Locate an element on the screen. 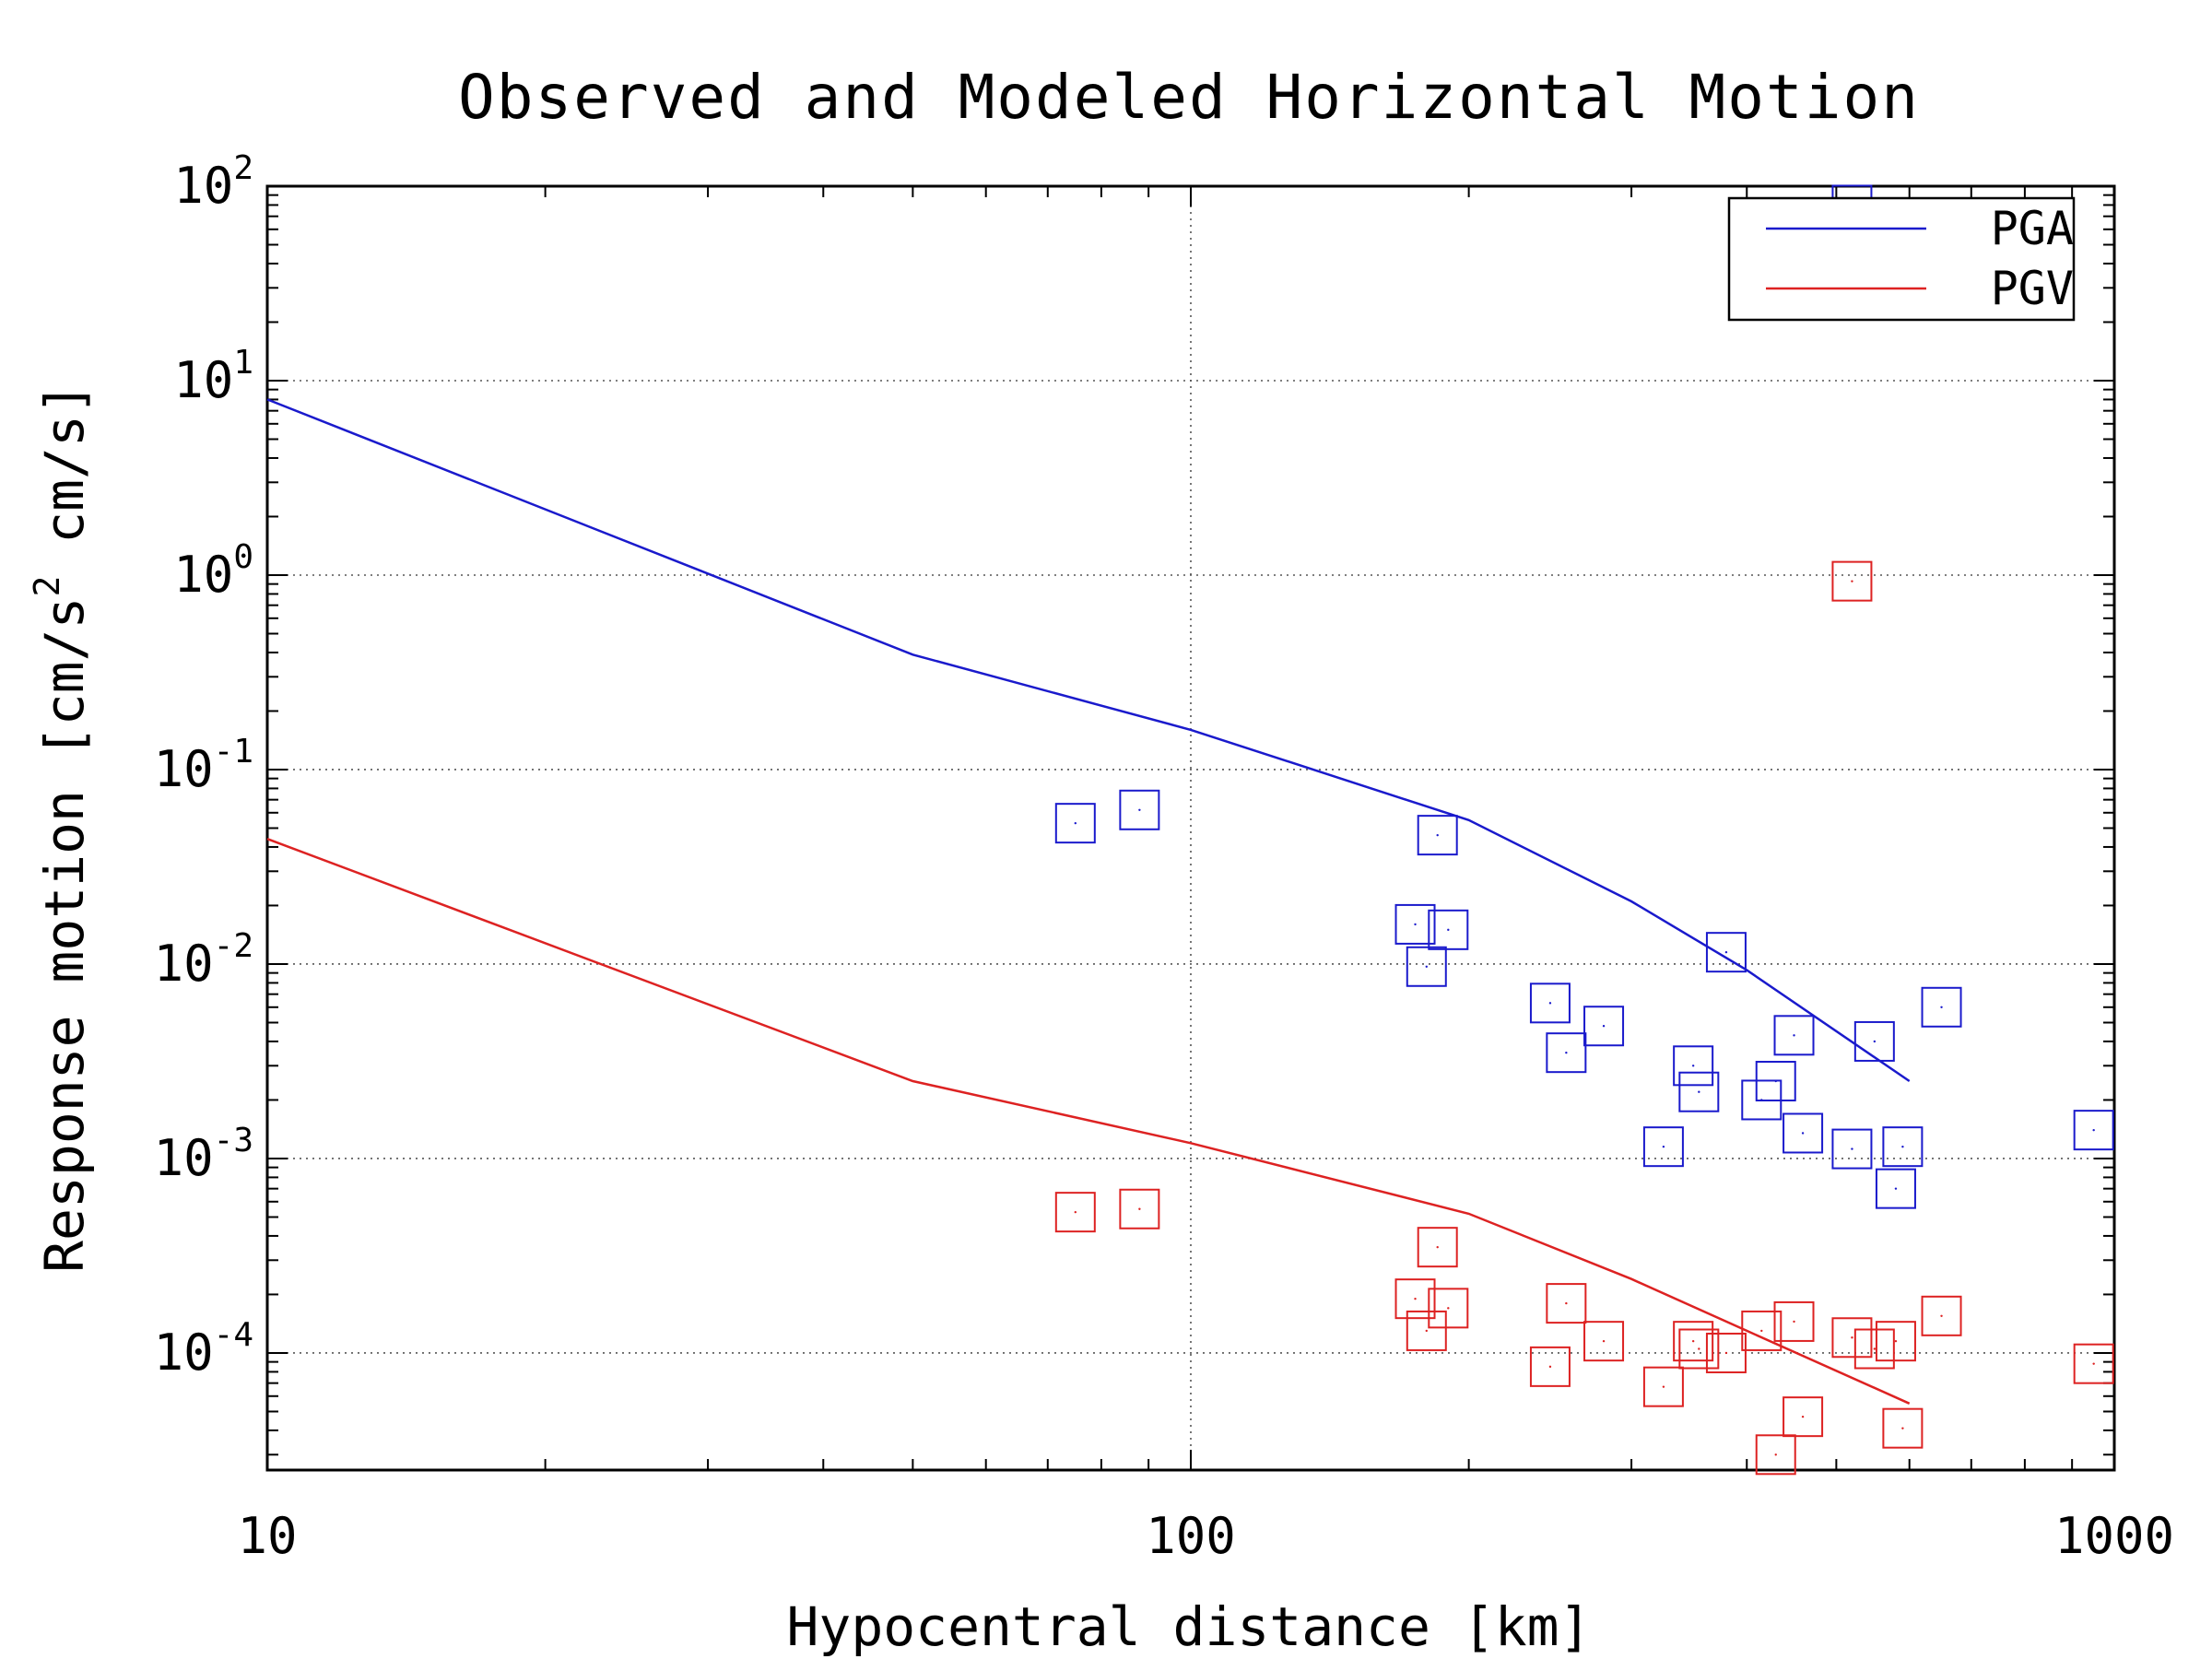 The width and height of the screenshot is (2212, 1659). y-tick-label: 10¹ is located at coordinates (213, 376).